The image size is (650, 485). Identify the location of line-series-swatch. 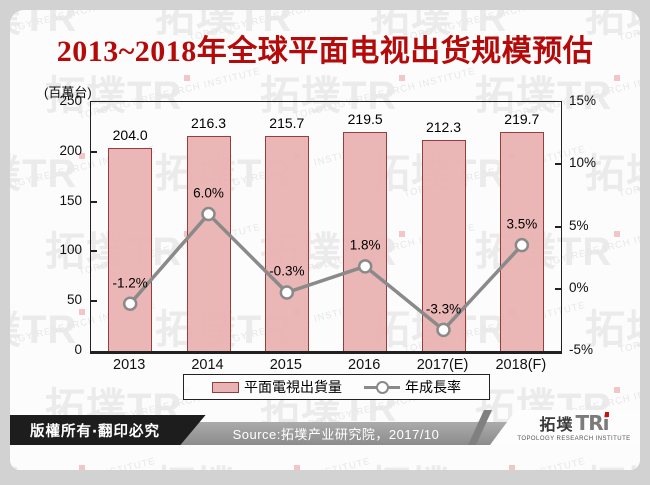
(382, 387).